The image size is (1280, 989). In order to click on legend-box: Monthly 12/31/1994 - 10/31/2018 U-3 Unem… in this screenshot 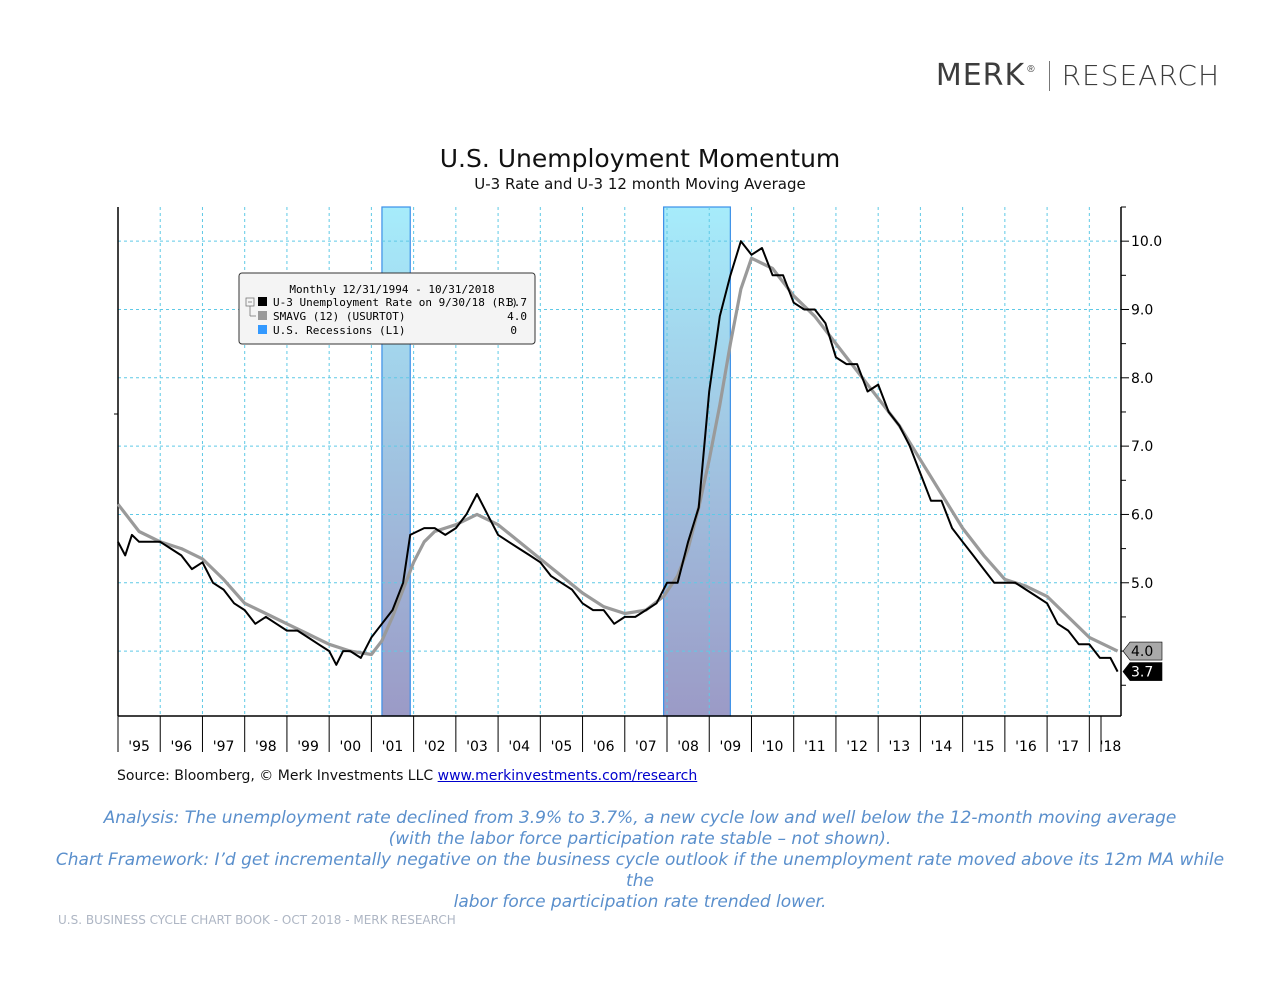, I will do `click(387, 308)`.